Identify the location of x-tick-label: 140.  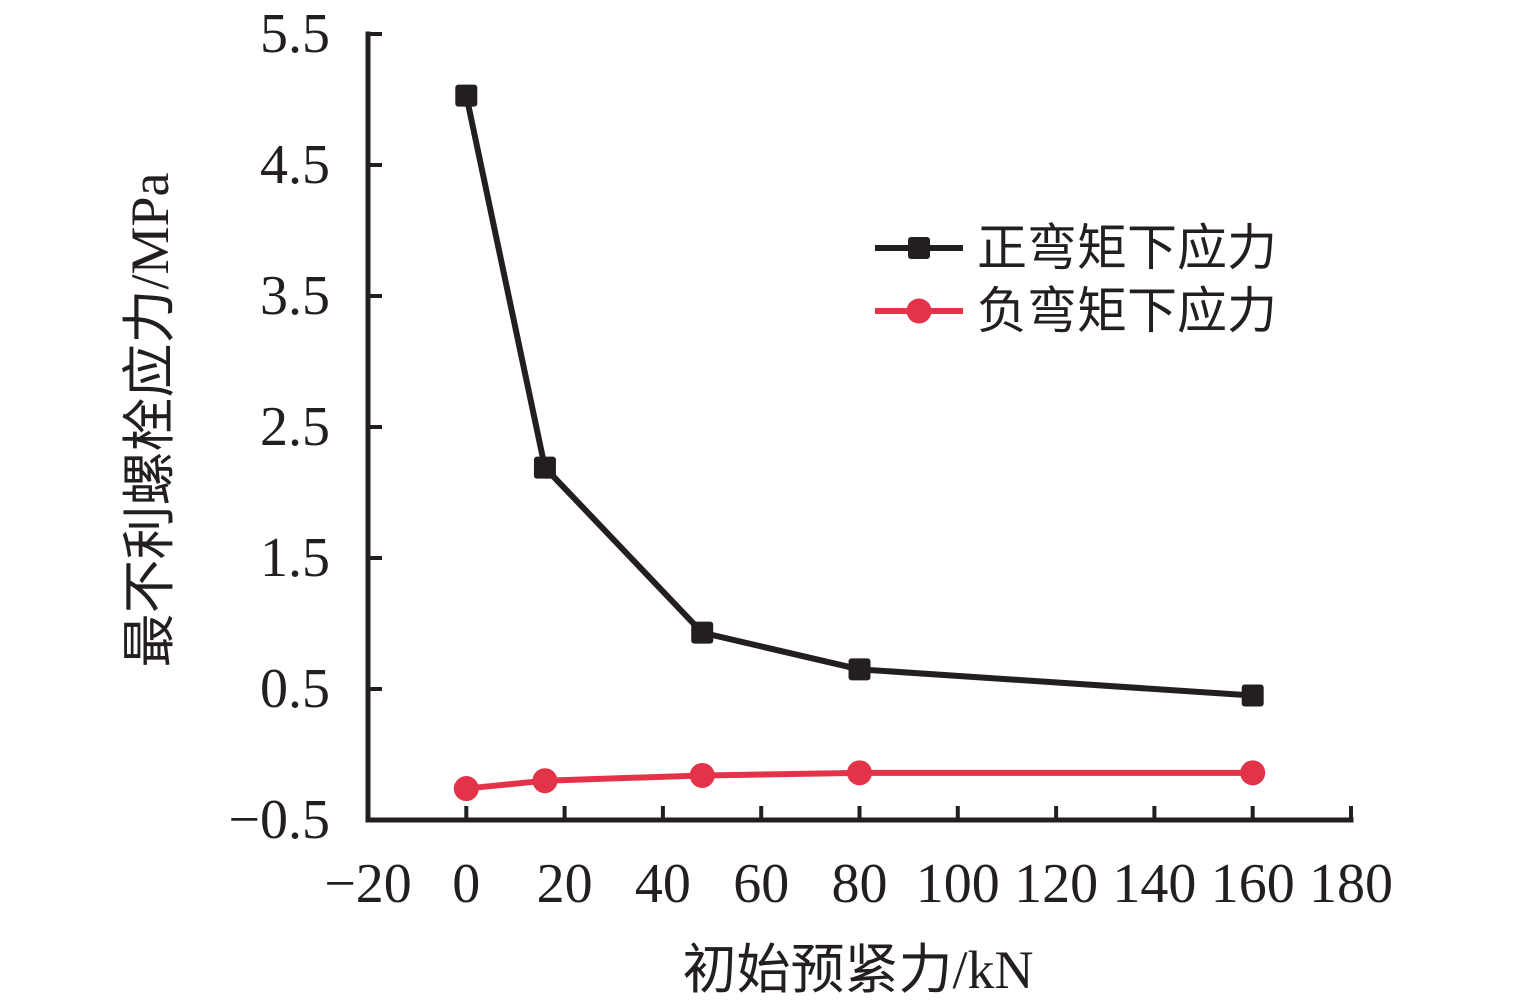
(1154, 884).